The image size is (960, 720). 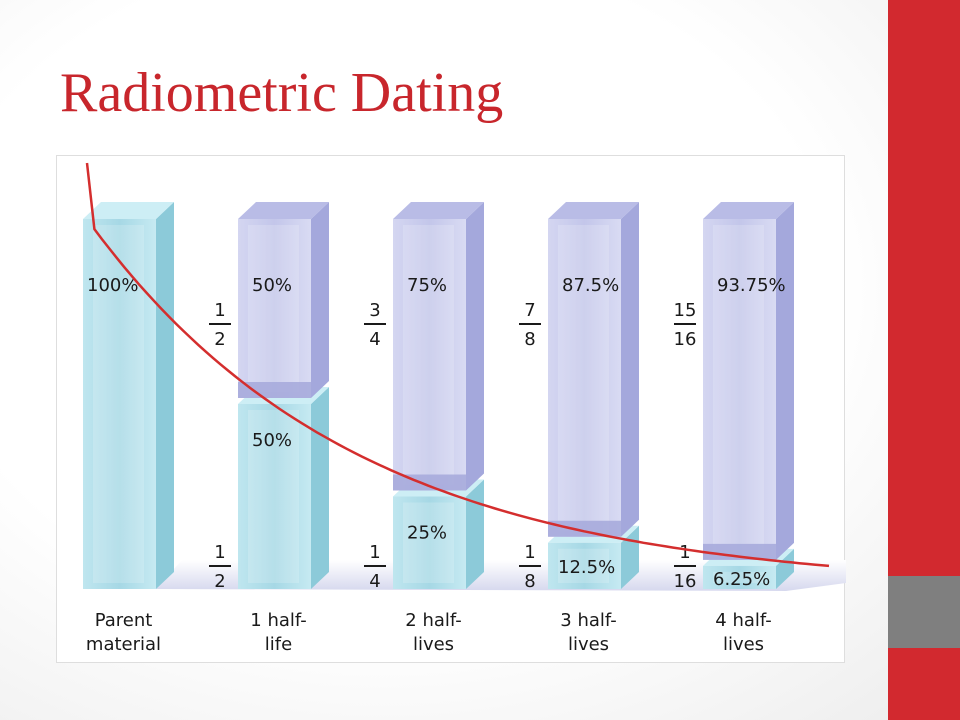 What do you see at coordinates (375, 325) in the screenshot?
I see `fraction-daughter-2: 34` at bounding box center [375, 325].